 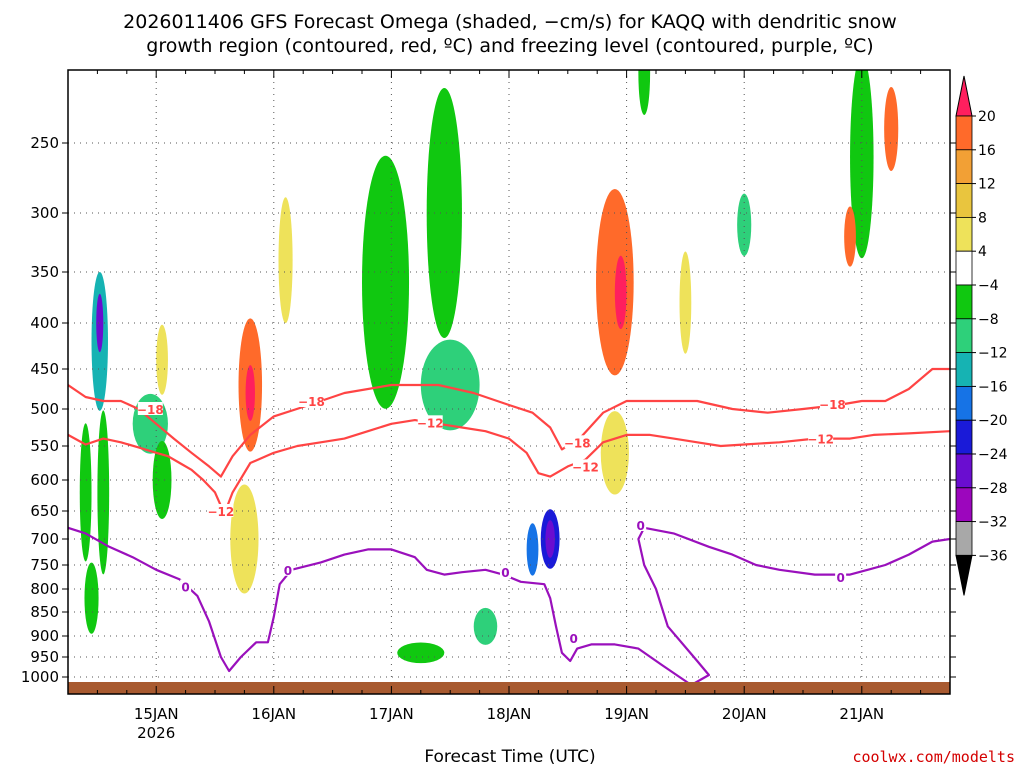 I want to click on y-tick-label: 500, so click(x=44, y=409).